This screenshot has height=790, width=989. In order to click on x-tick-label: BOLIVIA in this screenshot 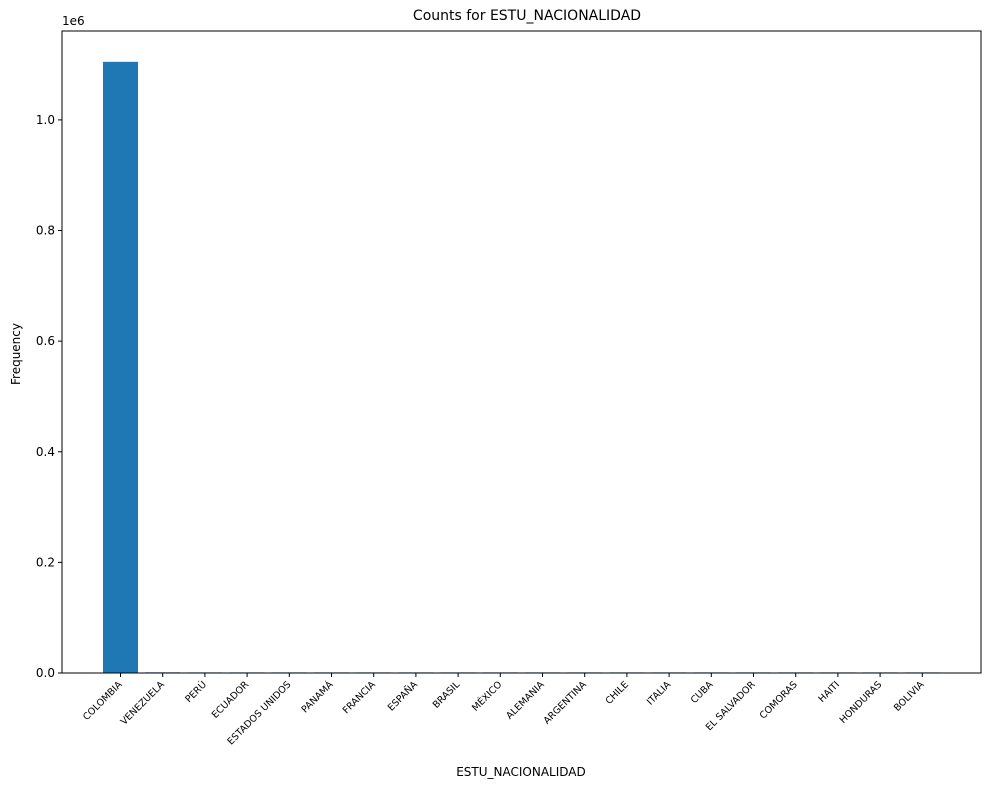, I will do `click(909, 696)`.